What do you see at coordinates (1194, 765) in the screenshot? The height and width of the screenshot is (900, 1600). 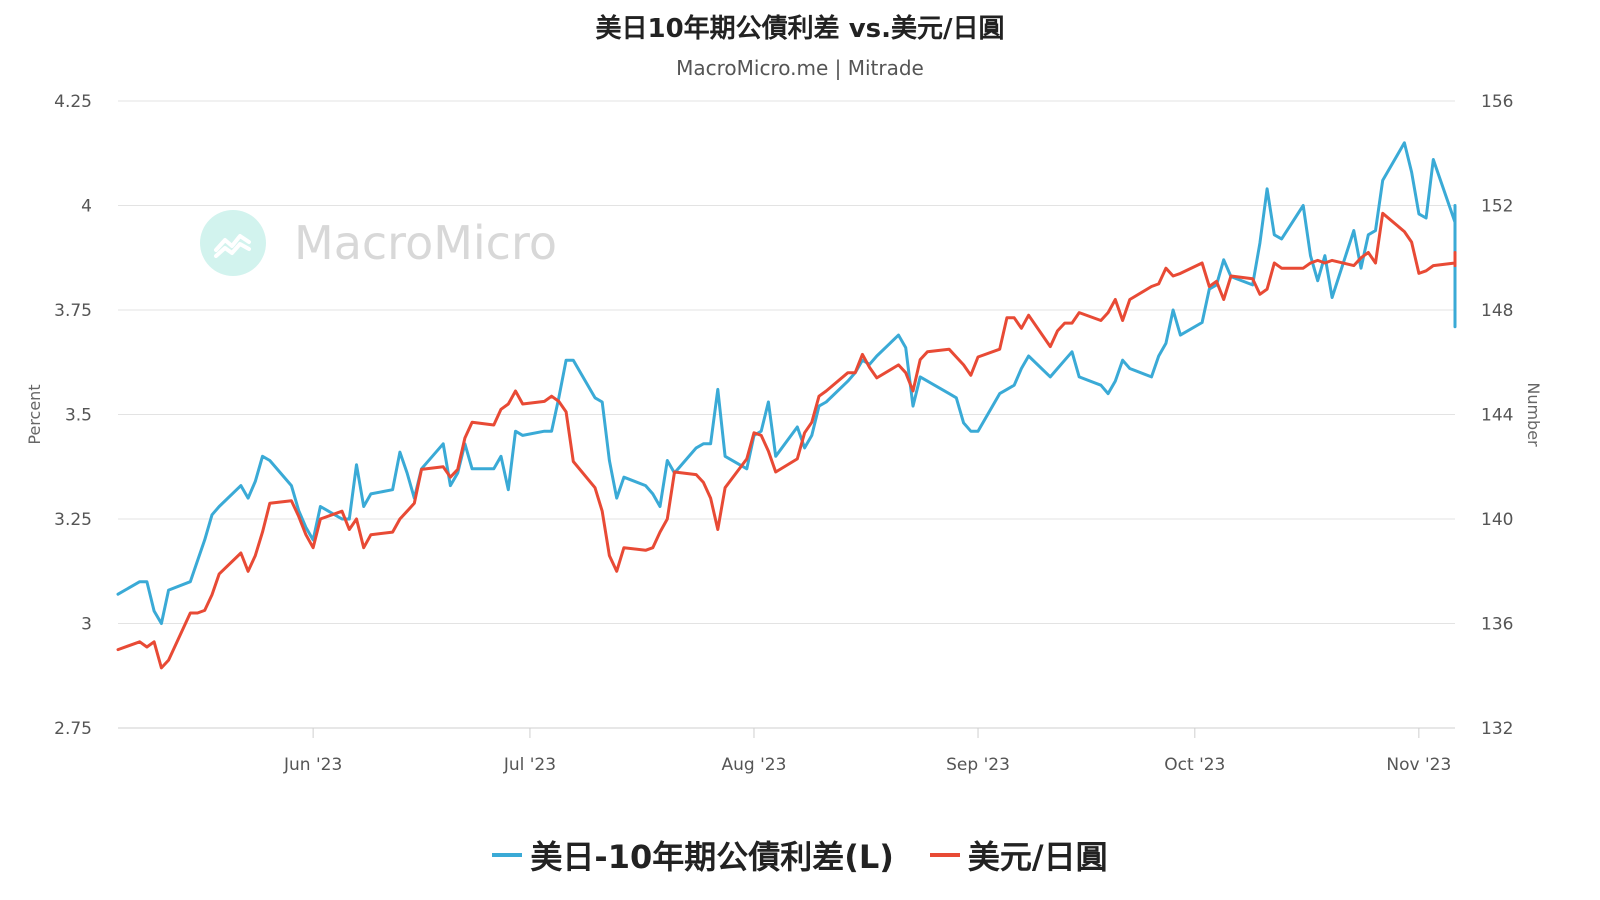 I see `x-tick-label: Oct '23` at bounding box center [1194, 765].